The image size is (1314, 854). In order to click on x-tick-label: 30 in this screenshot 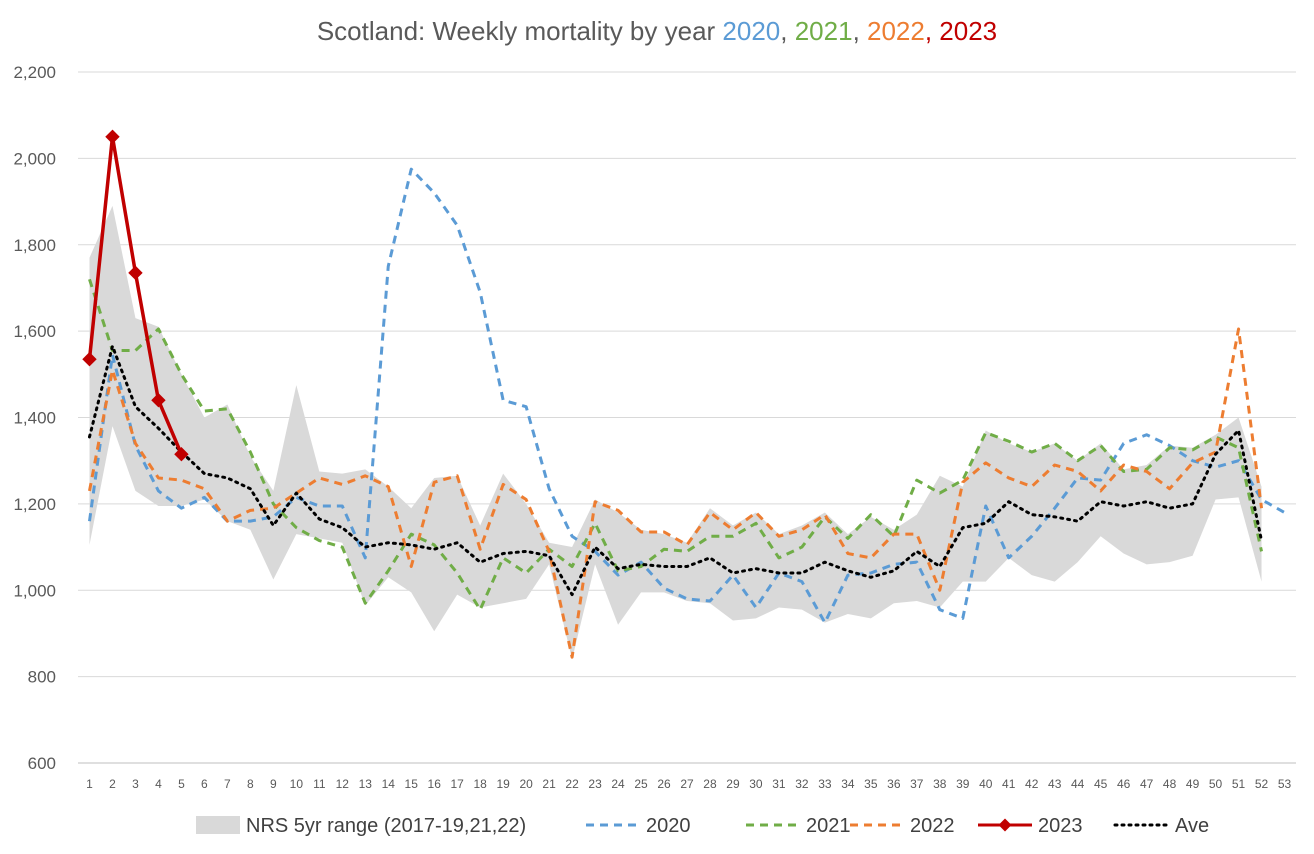, I will do `click(756, 784)`.